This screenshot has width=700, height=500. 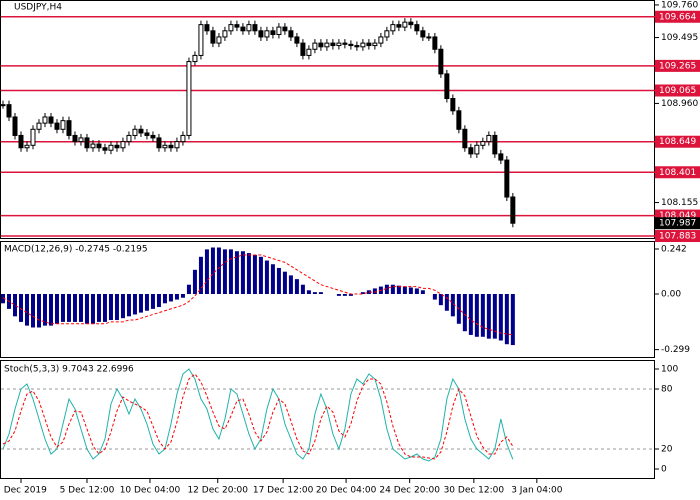 I want to click on level-label: 107.883, so click(x=677, y=237).